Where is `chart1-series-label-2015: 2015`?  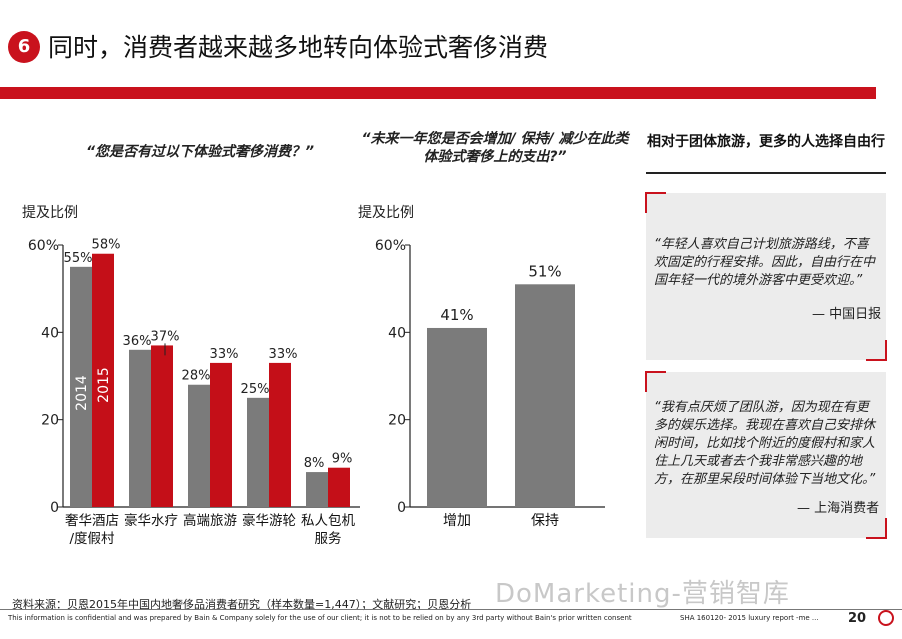
chart1-series-label-2015: 2015 is located at coordinates (104, 385).